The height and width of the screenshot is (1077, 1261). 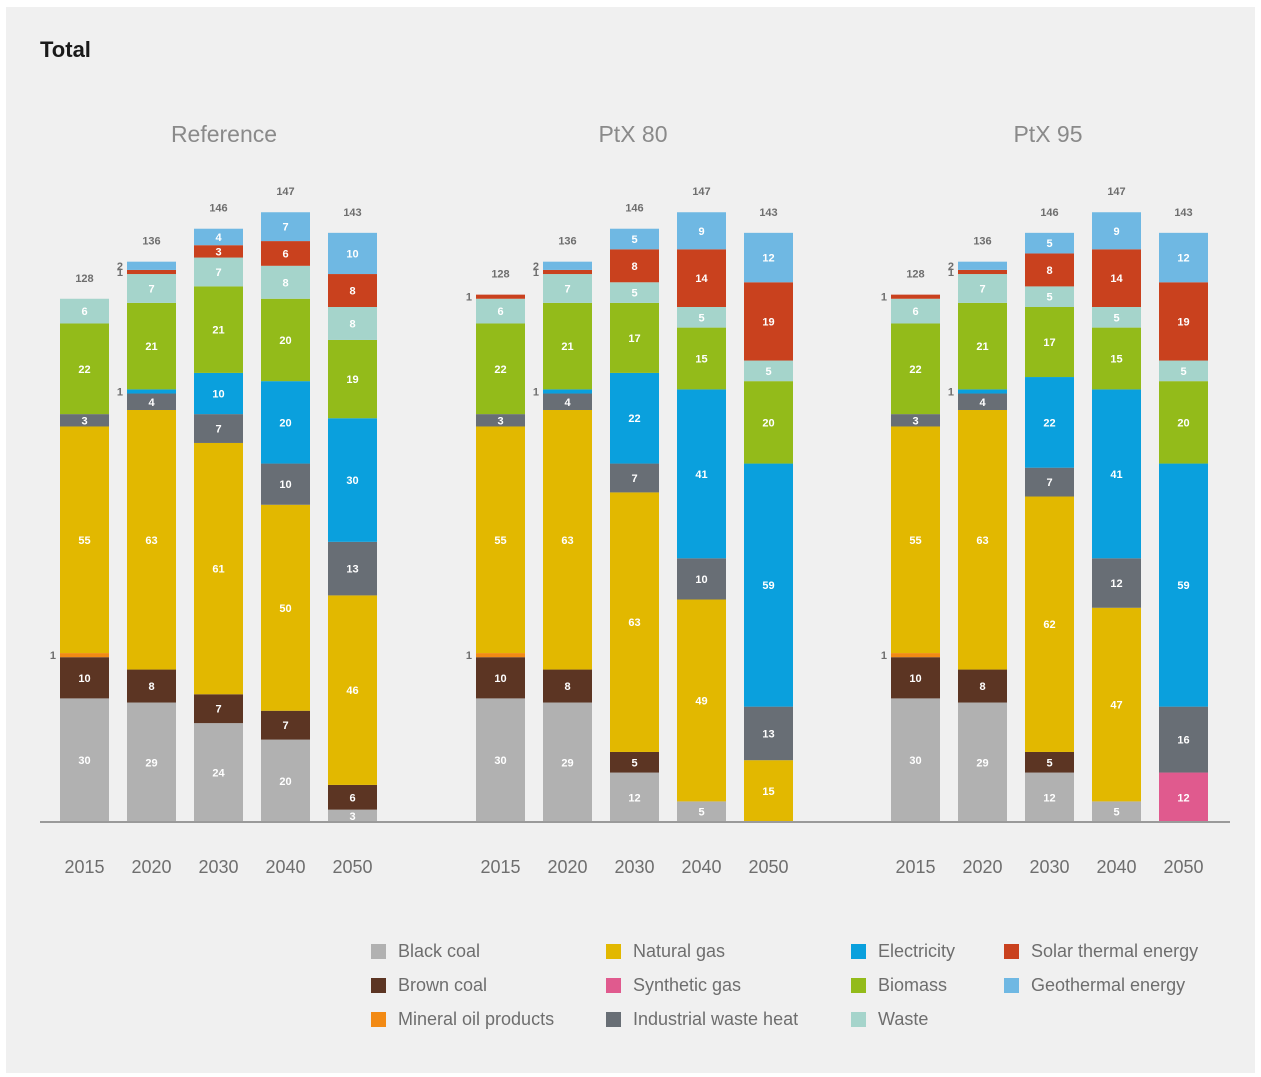 What do you see at coordinates (899, 985) in the screenshot?
I see `legend-item-biomass: Biomass` at bounding box center [899, 985].